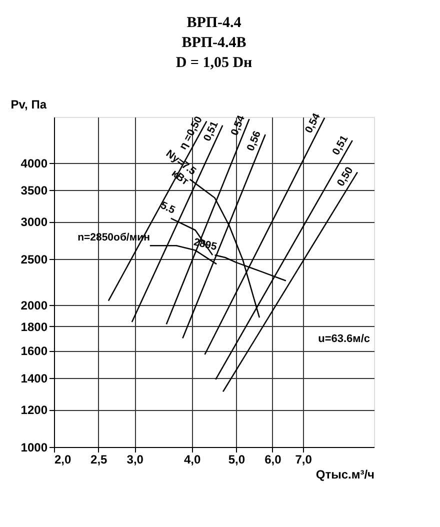 The width and height of the screenshot is (440, 527). Describe the element at coordinates (28, 105) in the screenshot. I see `y-axis-title: Pv, Па` at that location.